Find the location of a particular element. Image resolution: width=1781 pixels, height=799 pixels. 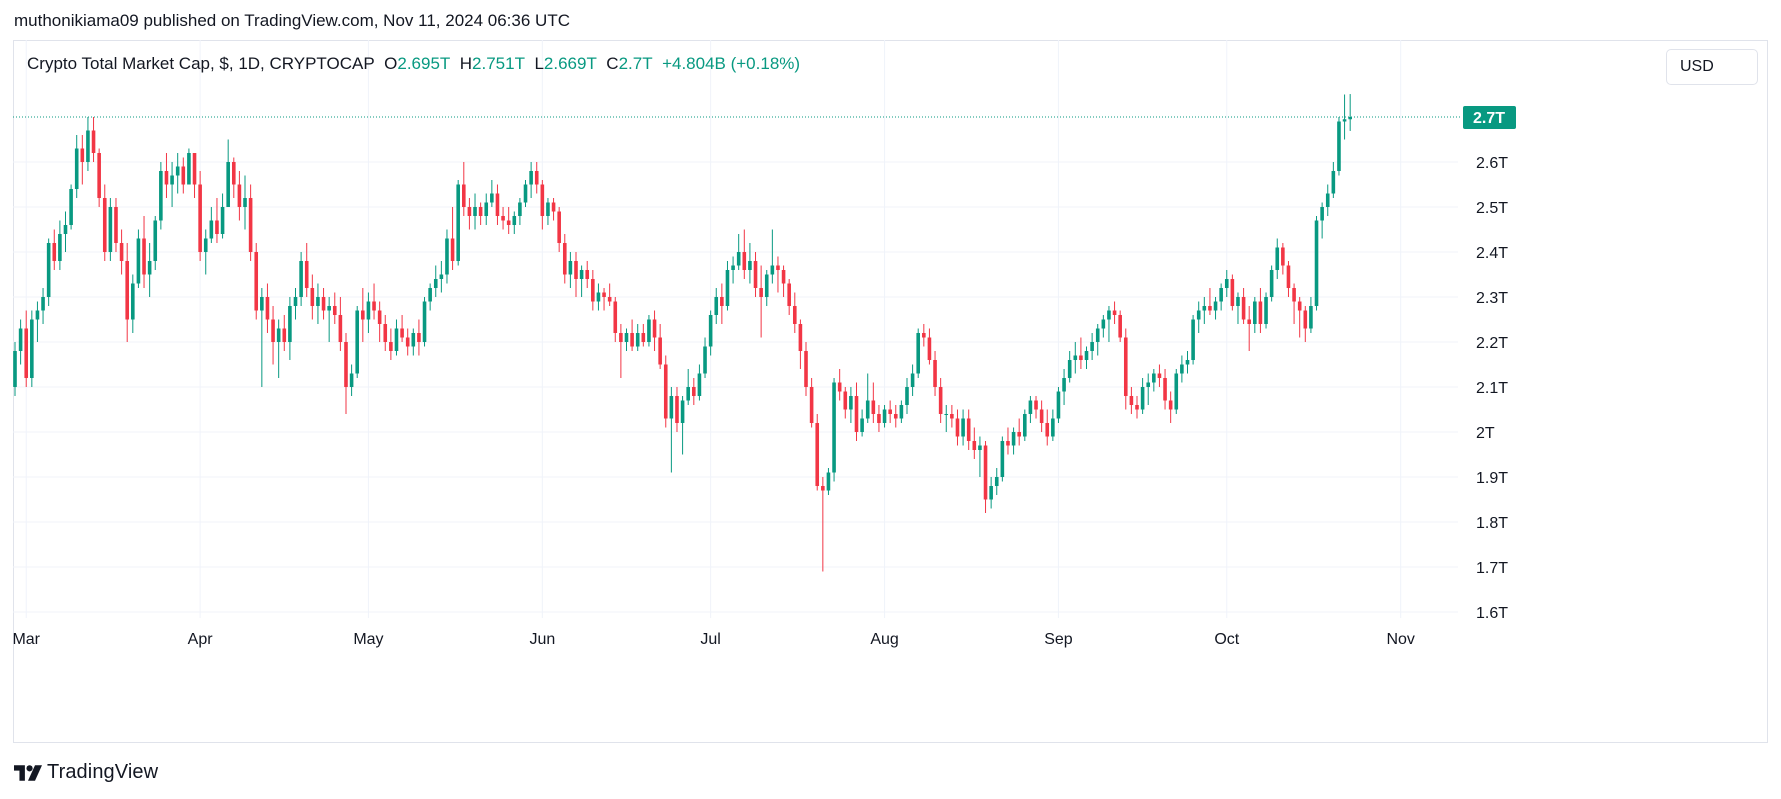

x-tick-label: Mar is located at coordinates (27, 639).